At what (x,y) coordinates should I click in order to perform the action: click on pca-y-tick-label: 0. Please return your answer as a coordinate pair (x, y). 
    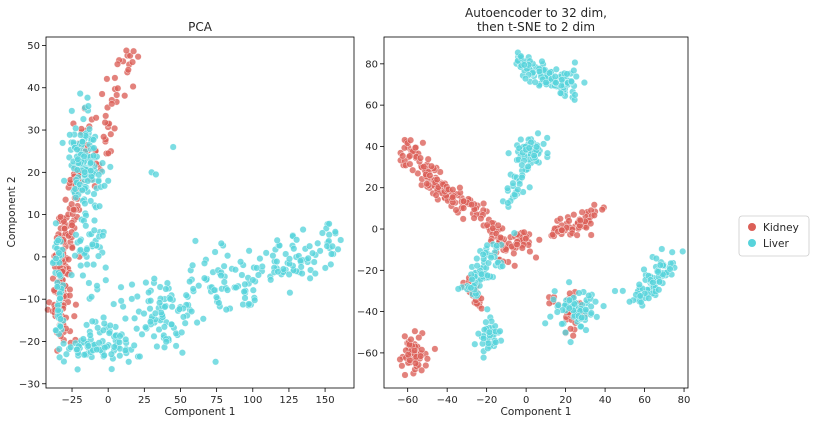
    Looking at the image, I should click on (37, 257).